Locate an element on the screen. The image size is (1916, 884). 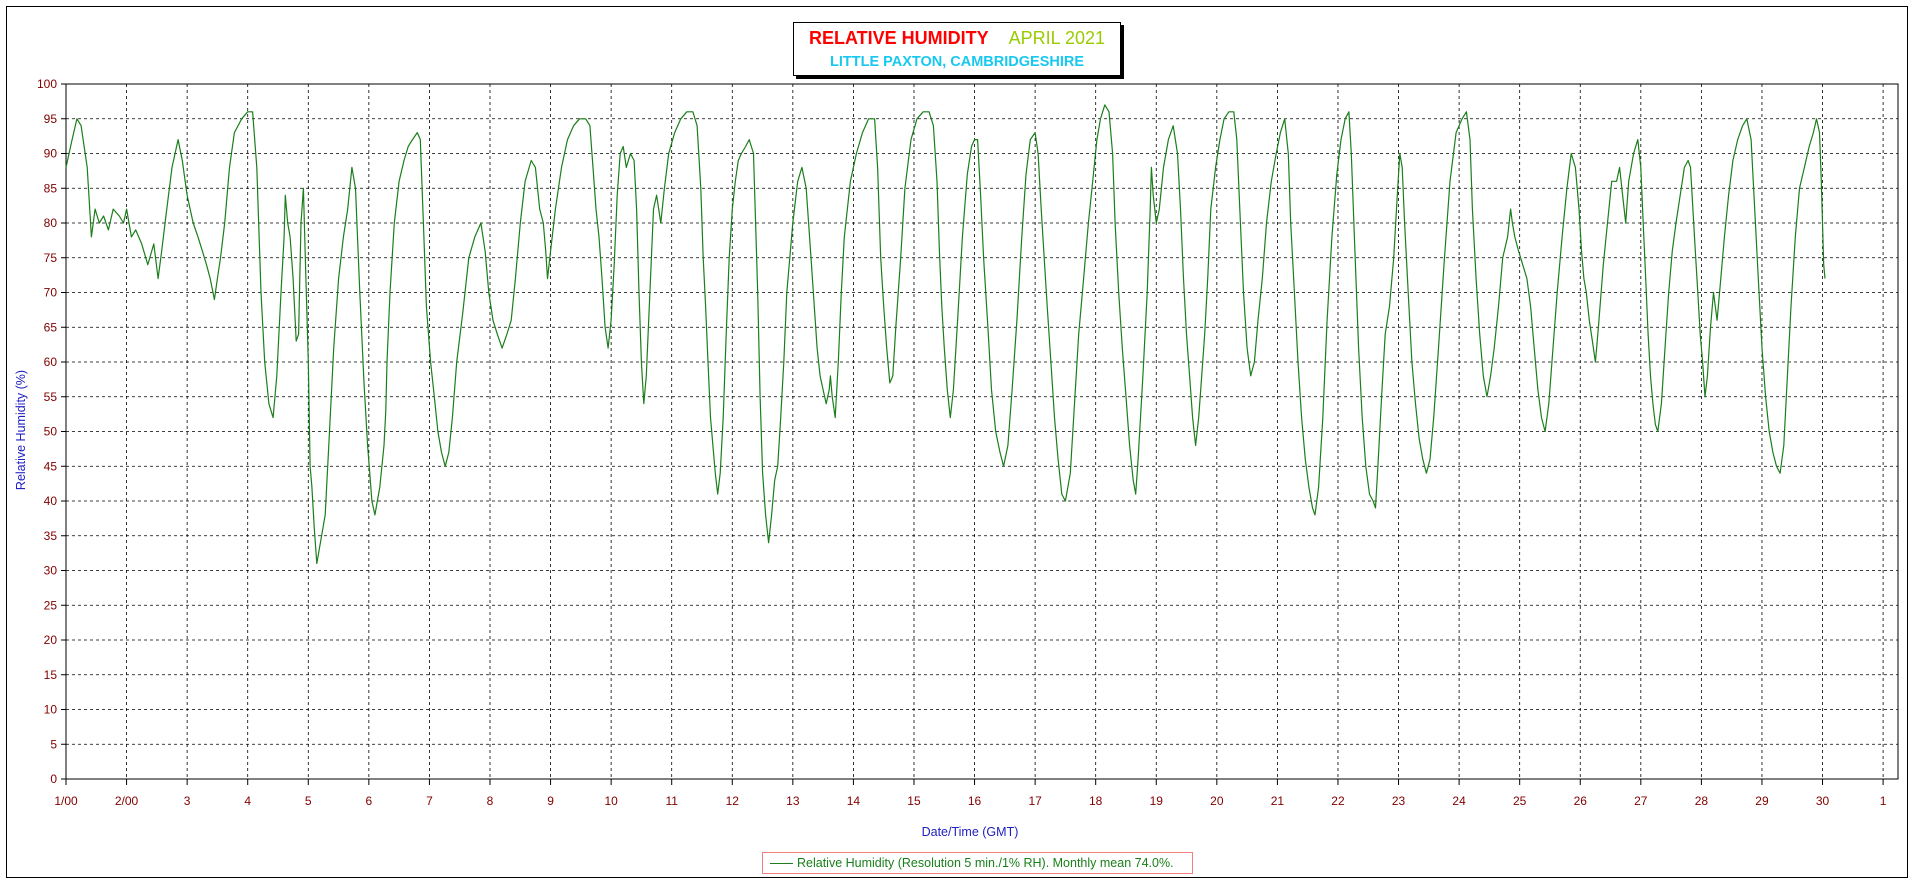
x-tick-label: 15 is located at coordinates (914, 801).